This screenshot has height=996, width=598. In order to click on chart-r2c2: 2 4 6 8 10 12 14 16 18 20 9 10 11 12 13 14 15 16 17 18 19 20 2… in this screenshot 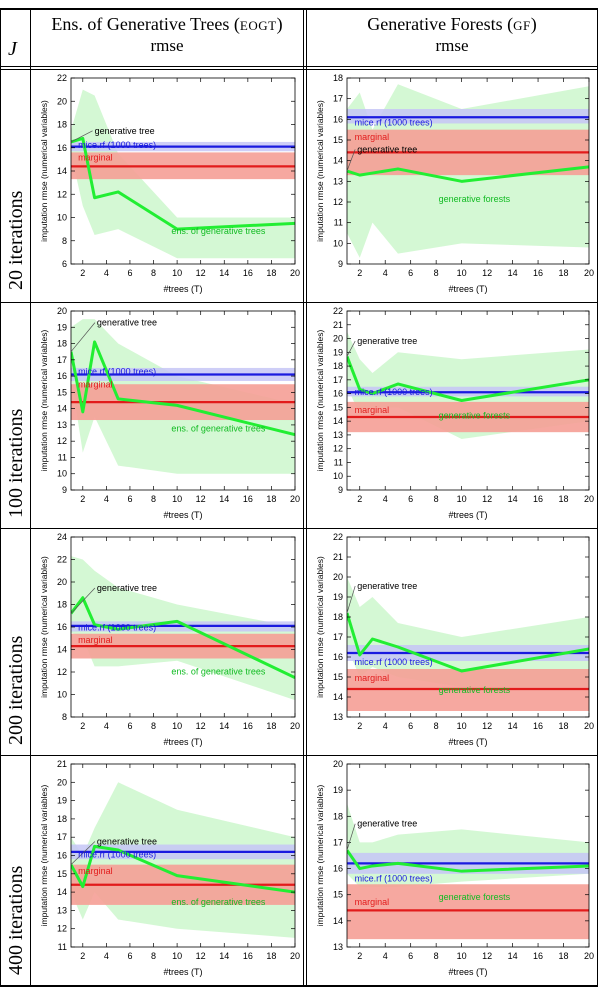, I will do `click(454, 413)`.